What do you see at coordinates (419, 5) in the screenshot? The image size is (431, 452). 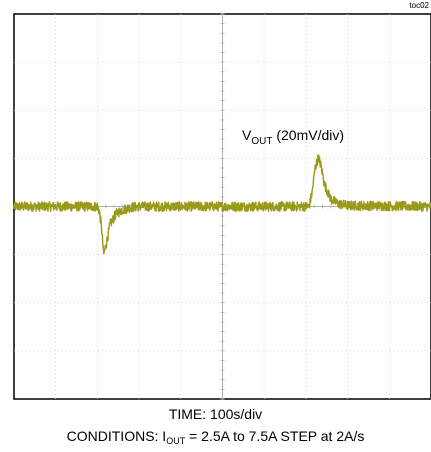 I see `figure-tag: toc02` at bounding box center [419, 5].